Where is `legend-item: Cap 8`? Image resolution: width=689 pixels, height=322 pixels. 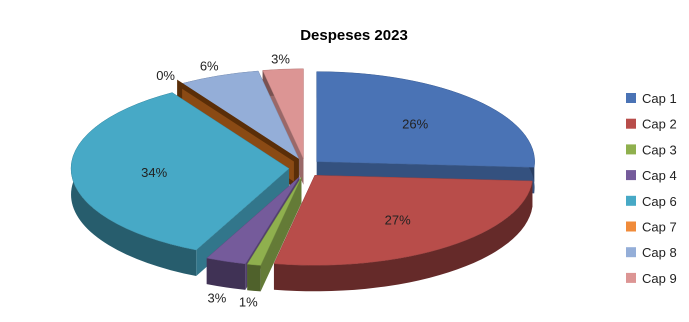 legend-item: Cap 8 is located at coordinates (651, 252).